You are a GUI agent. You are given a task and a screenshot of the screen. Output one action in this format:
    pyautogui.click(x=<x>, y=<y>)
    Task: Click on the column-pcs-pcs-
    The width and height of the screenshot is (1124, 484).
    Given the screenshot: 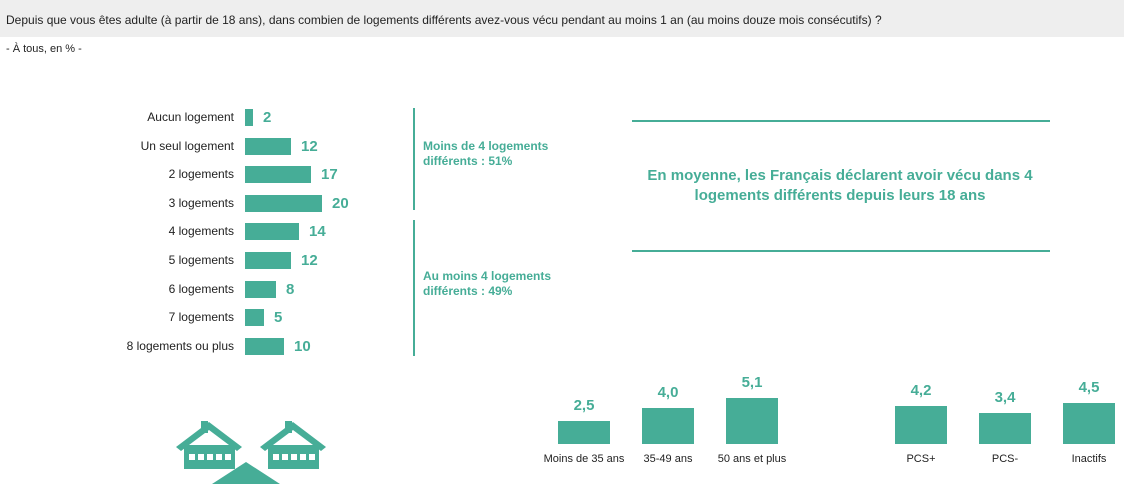 What is the action you would take?
    pyautogui.click(x=1005, y=428)
    